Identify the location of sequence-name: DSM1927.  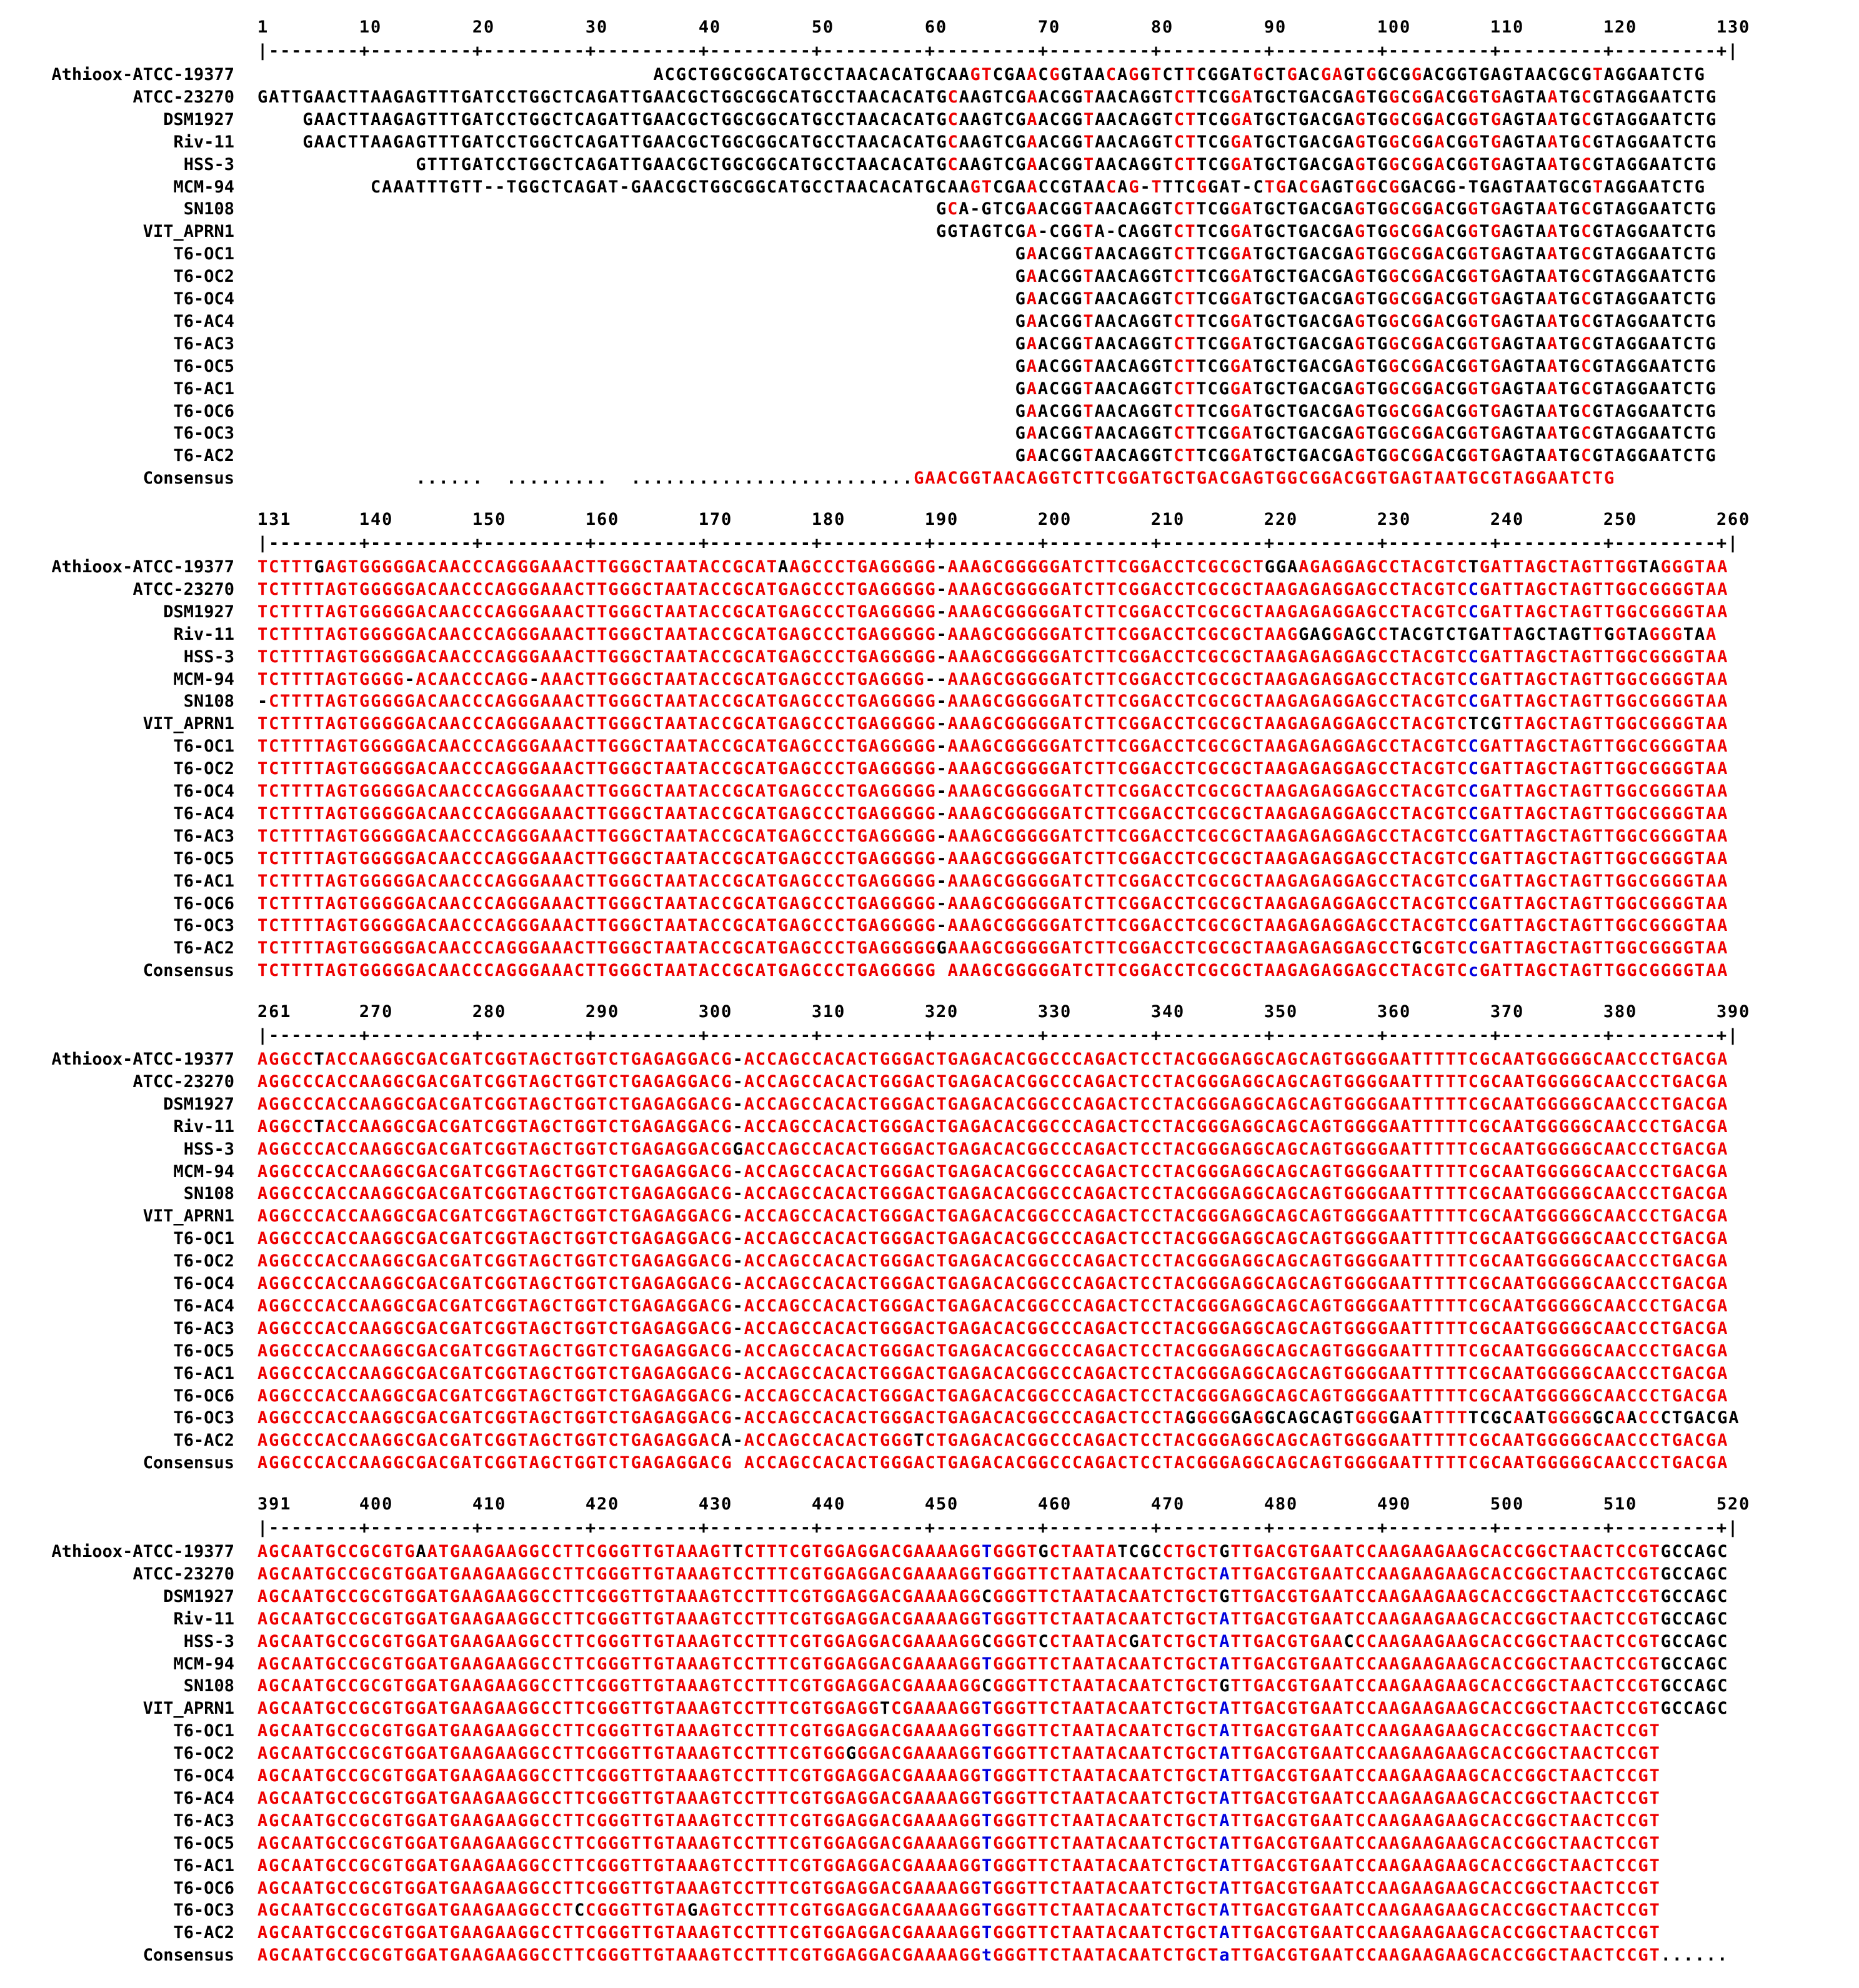
(198, 1104).